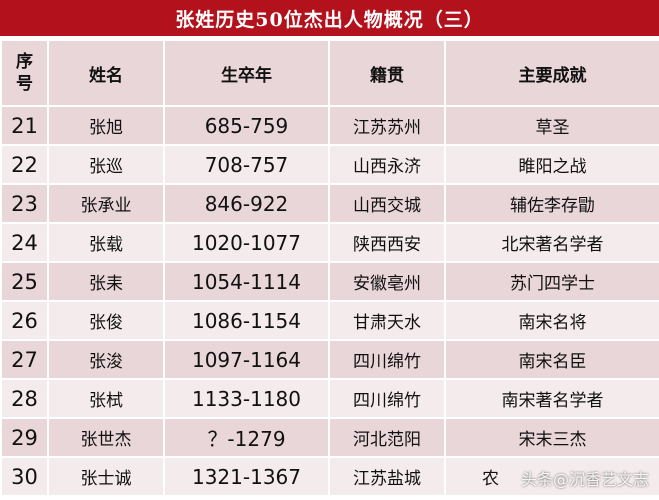 Image resolution: width=659 pixels, height=500 pixels. I want to click on cell-achievement: 草圣, so click(551, 125).